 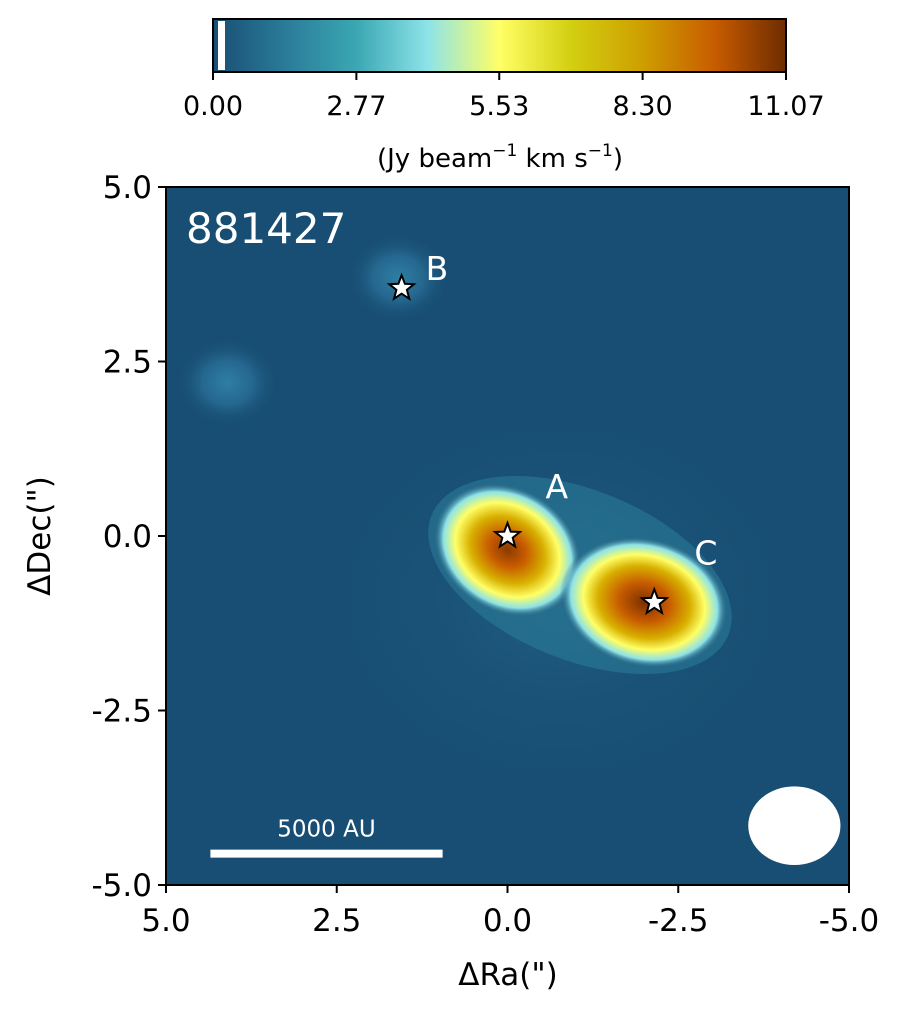 What do you see at coordinates (213, 106) in the screenshot?
I see `colorbar-tick-label: 0.00` at bounding box center [213, 106].